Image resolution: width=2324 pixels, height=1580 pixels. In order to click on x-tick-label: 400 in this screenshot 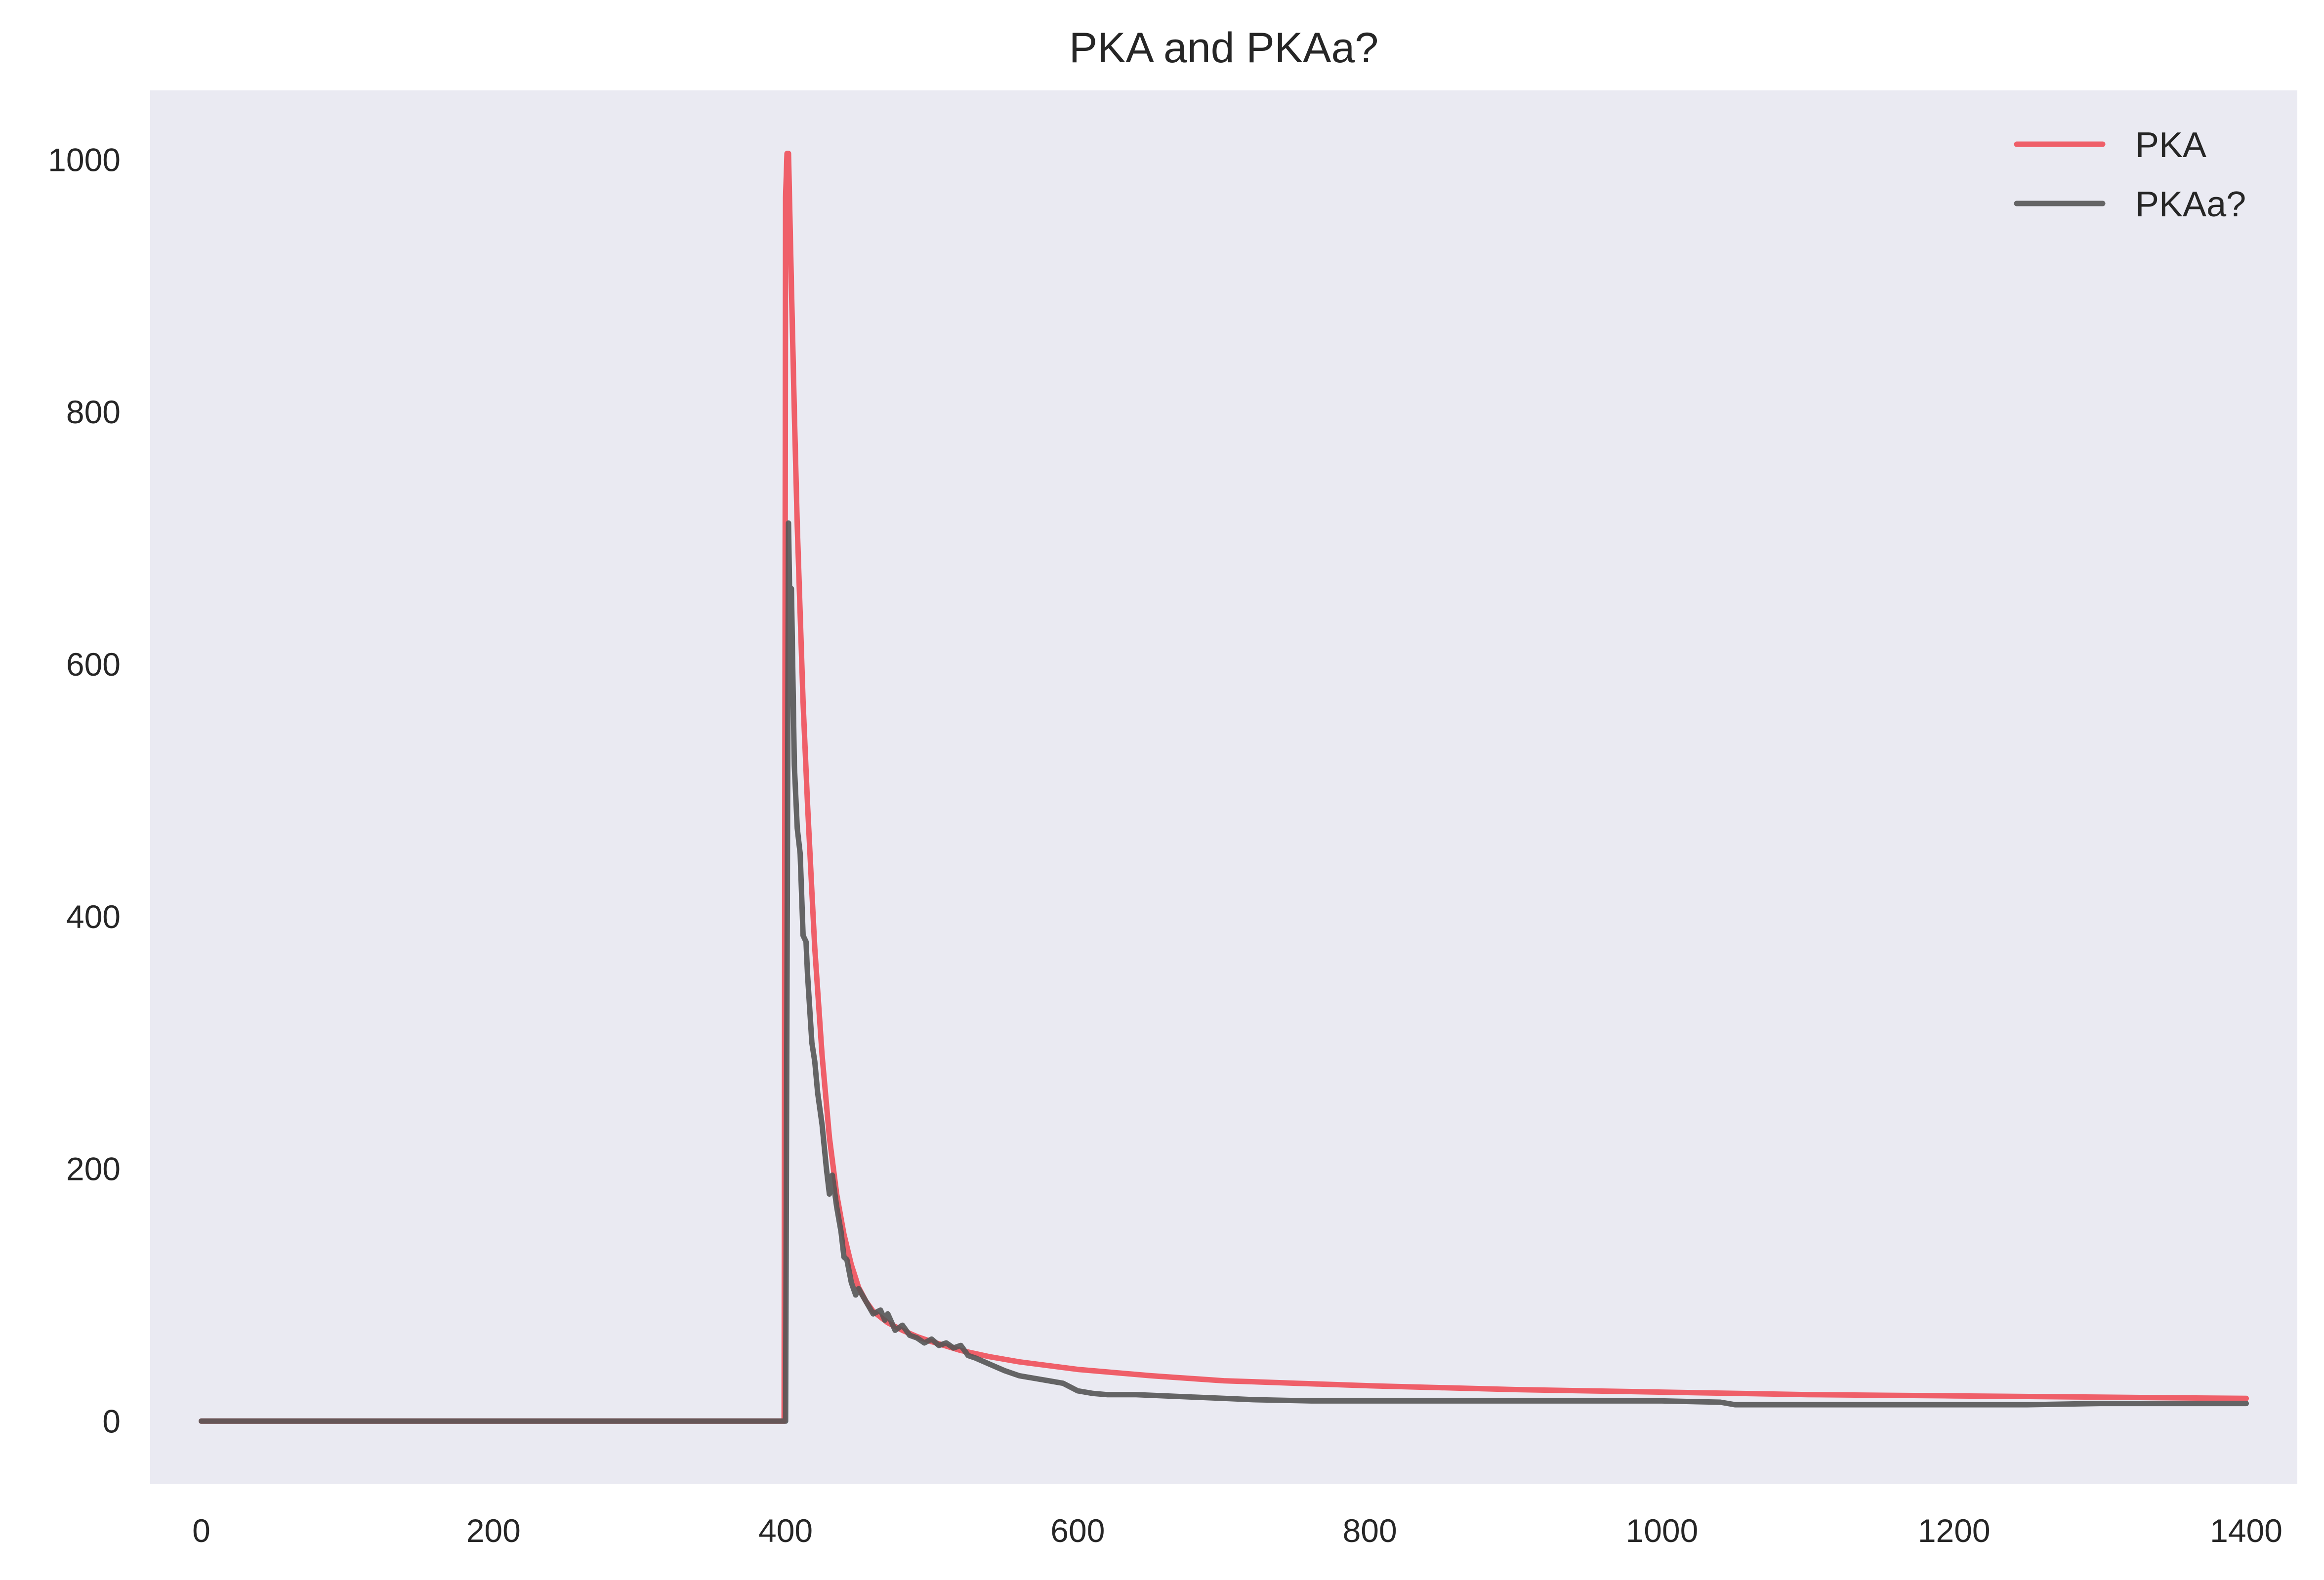, I will do `click(785, 1530)`.